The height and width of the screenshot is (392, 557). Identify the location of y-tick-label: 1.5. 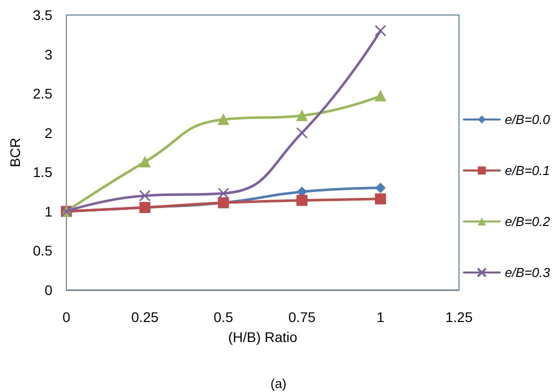
(42, 172).